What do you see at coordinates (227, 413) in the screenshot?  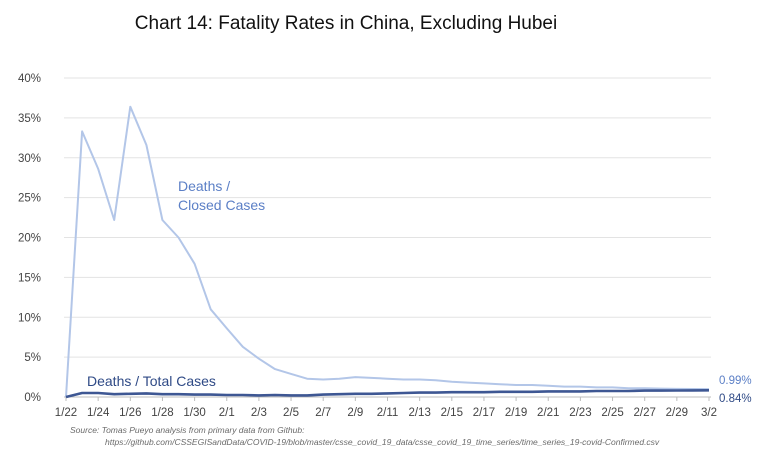 I see `x-tick-label: 2/1` at bounding box center [227, 413].